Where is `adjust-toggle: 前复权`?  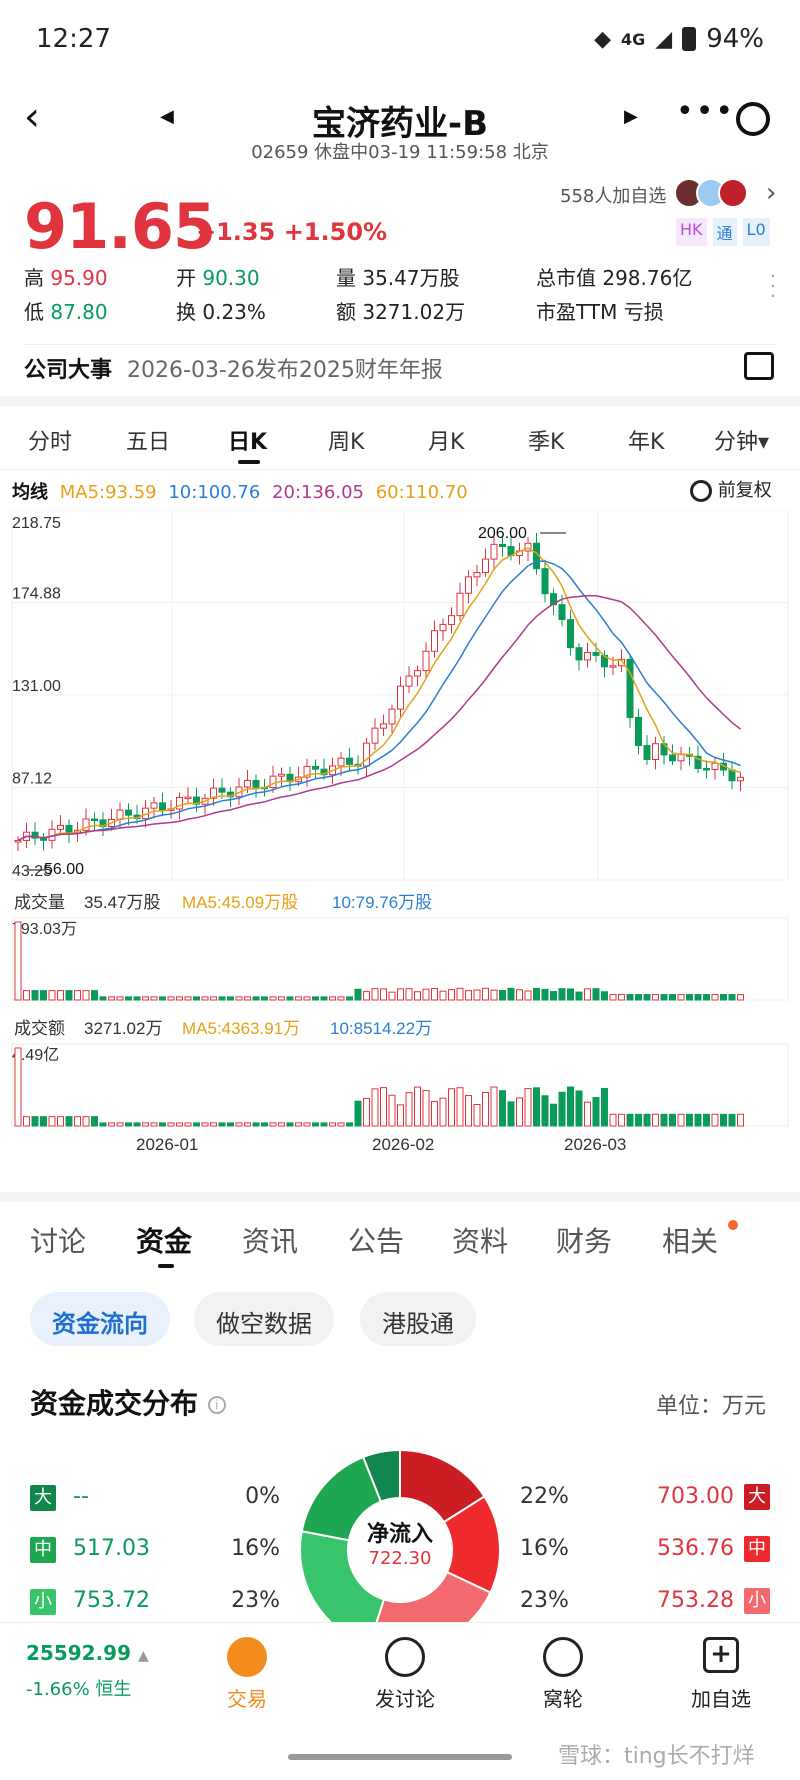 adjust-toggle: 前复权 is located at coordinates (731, 489).